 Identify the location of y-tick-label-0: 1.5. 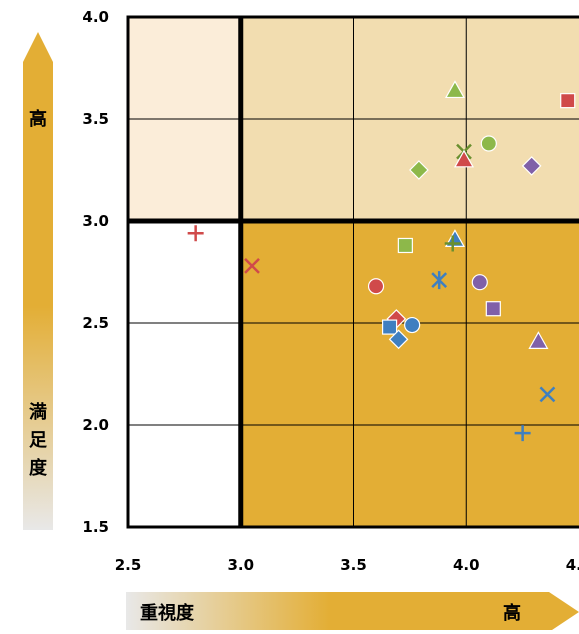
(95, 527).